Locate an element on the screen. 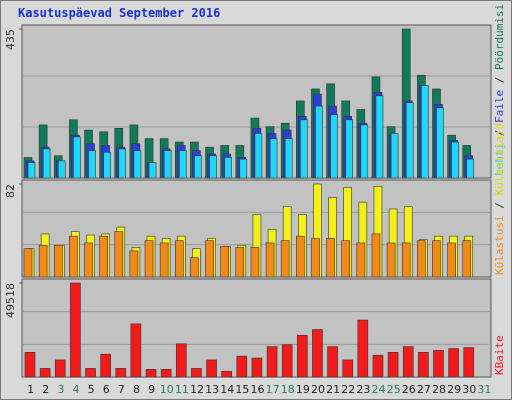 The image size is (512, 400). x-tick-label: 11 is located at coordinates (182, 389).